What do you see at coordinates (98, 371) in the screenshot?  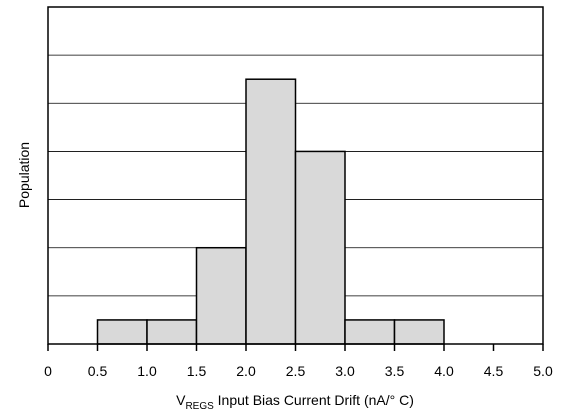 I see `x-tick-label-2: 0.5` at bounding box center [98, 371].